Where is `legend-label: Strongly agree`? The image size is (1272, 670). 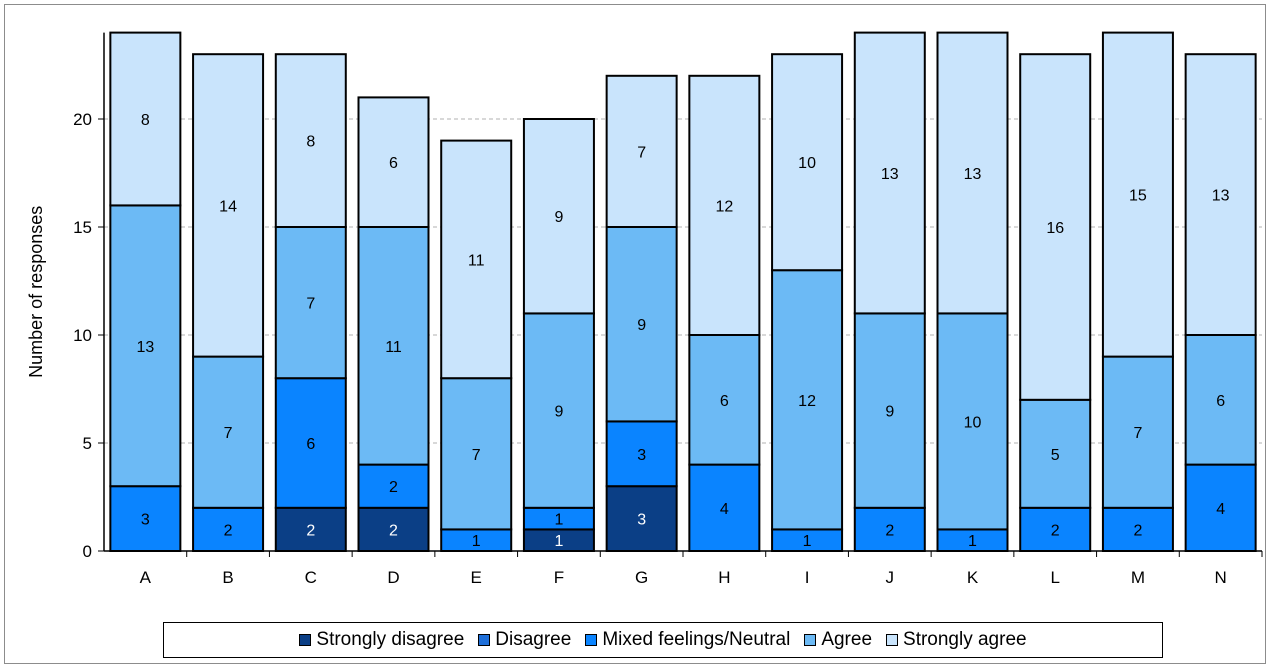 legend-label: Strongly agree is located at coordinates (965, 639).